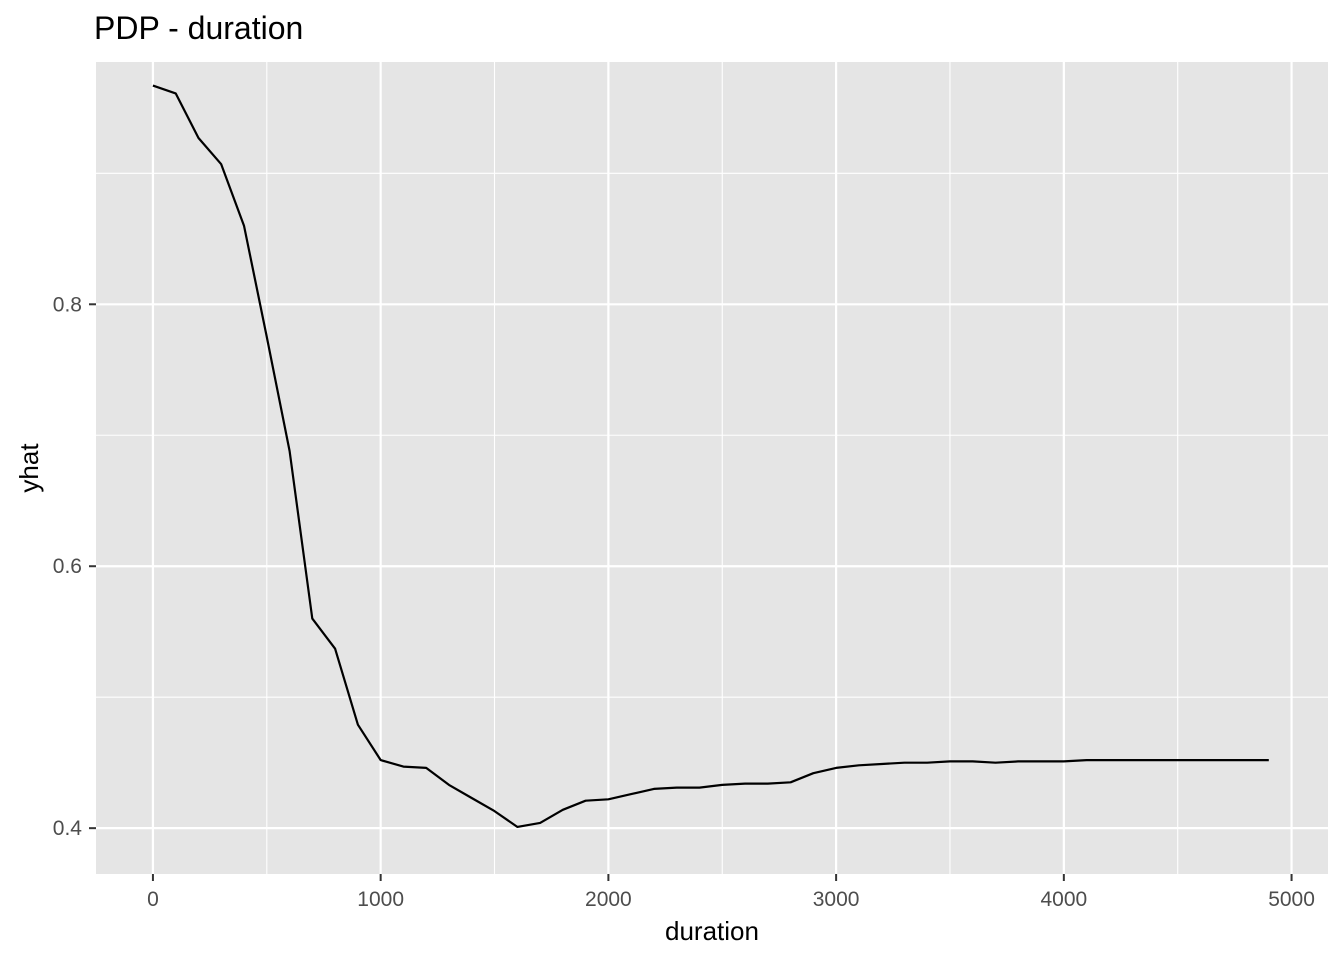 This screenshot has height=960, width=1344. Describe the element at coordinates (67, 566) in the screenshot. I see `y-tick-label: 0.6` at that location.